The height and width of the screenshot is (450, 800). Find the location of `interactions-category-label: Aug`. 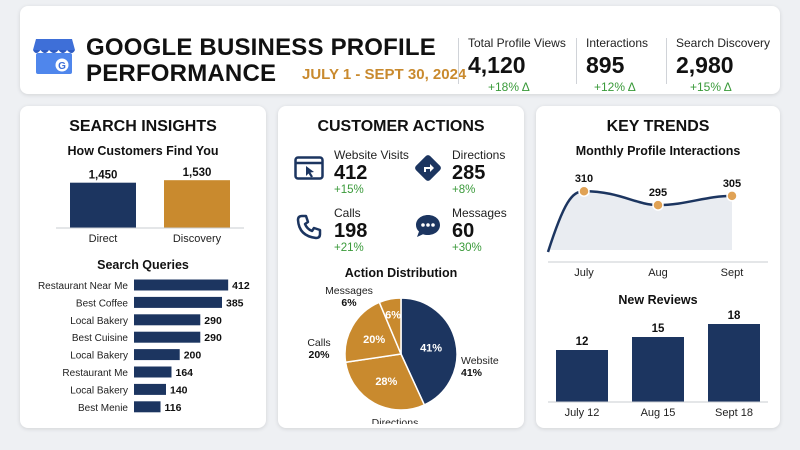

interactions-category-label: Aug is located at coordinates (658, 273).